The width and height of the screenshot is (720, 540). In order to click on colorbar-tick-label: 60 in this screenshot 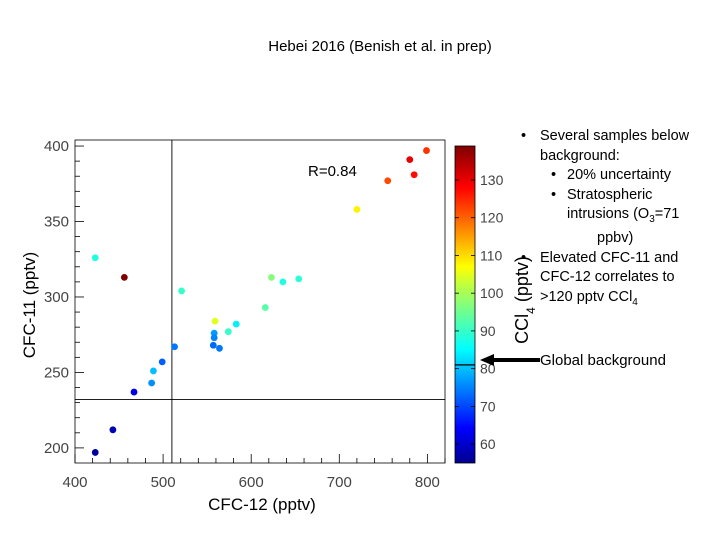, I will do `click(488, 444)`.